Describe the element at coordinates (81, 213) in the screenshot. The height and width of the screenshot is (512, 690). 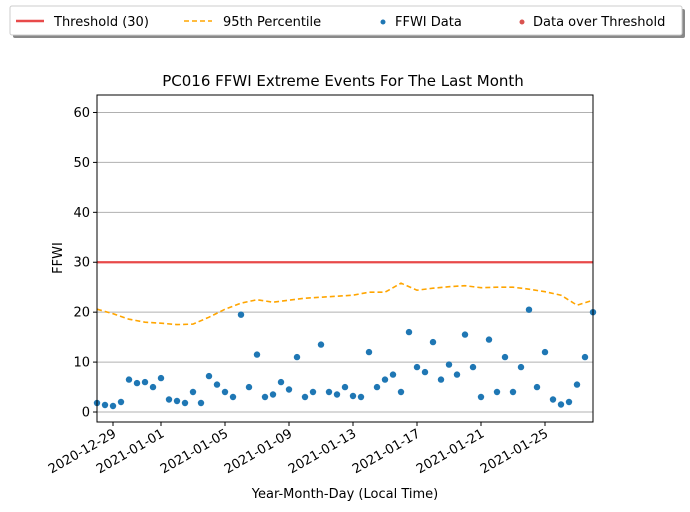
I see `y-tick-label: 40` at that location.